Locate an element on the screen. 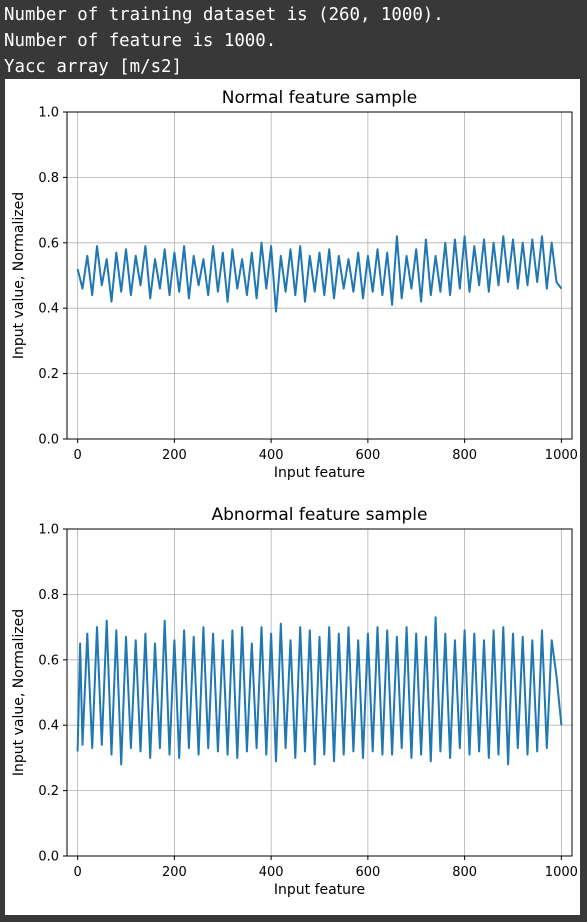 This screenshot has height=922, width=587. console-line-features: Number of feature is 1000. is located at coordinates (140, 41).